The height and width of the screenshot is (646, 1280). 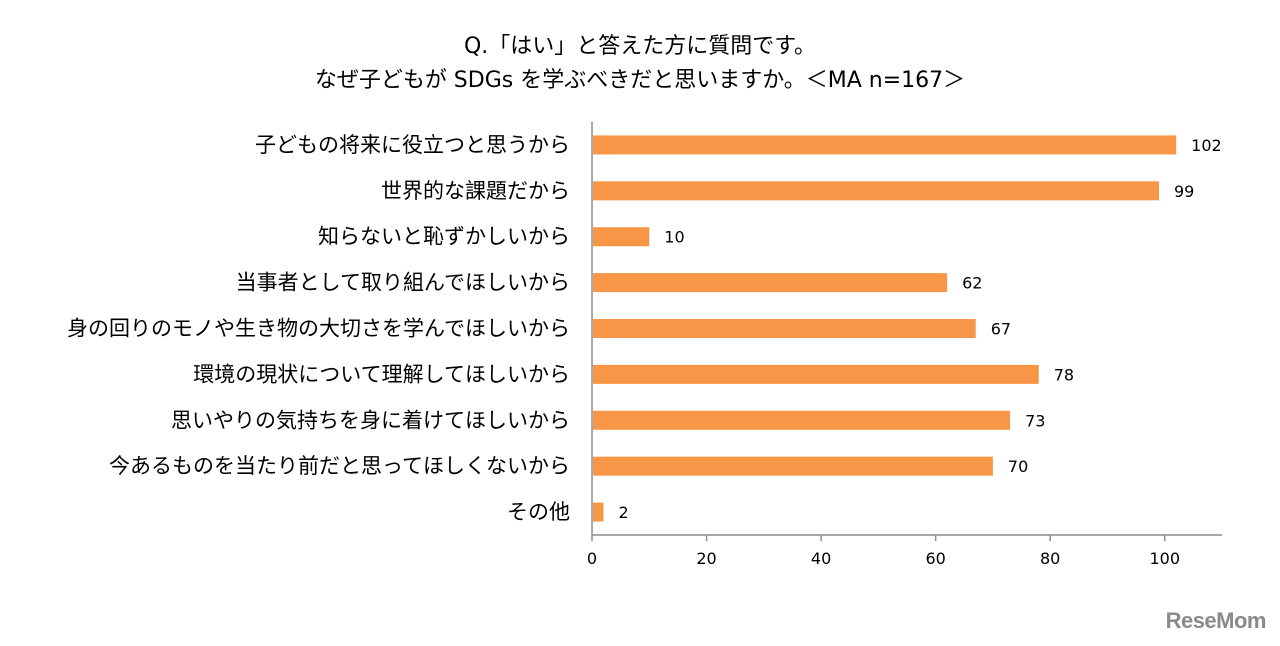 I want to click on category-label: 子どもの将来に役立つと思うから, so click(x=412, y=145).